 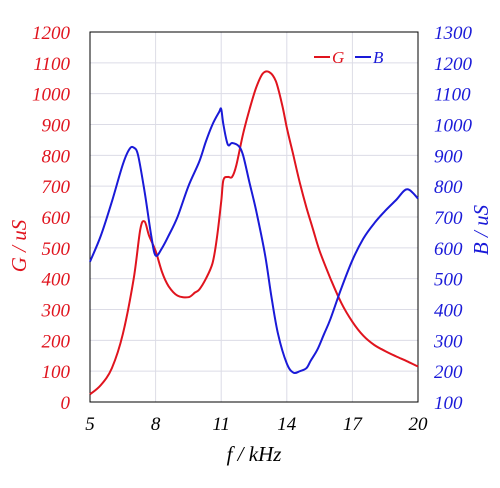 What do you see at coordinates (448, 249) in the screenshot?
I see `y-right-tick-label: 600` at bounding box center [448, 249].